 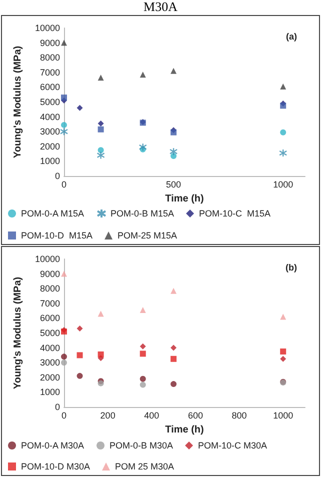 I want to click on legend-label: POM-10-C M30A, so click(x=233, y=445).